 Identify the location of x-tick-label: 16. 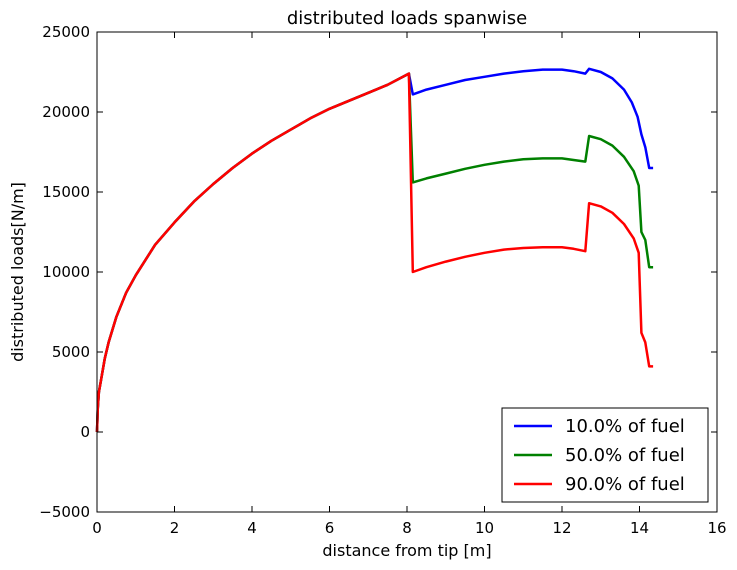
(716, 528).